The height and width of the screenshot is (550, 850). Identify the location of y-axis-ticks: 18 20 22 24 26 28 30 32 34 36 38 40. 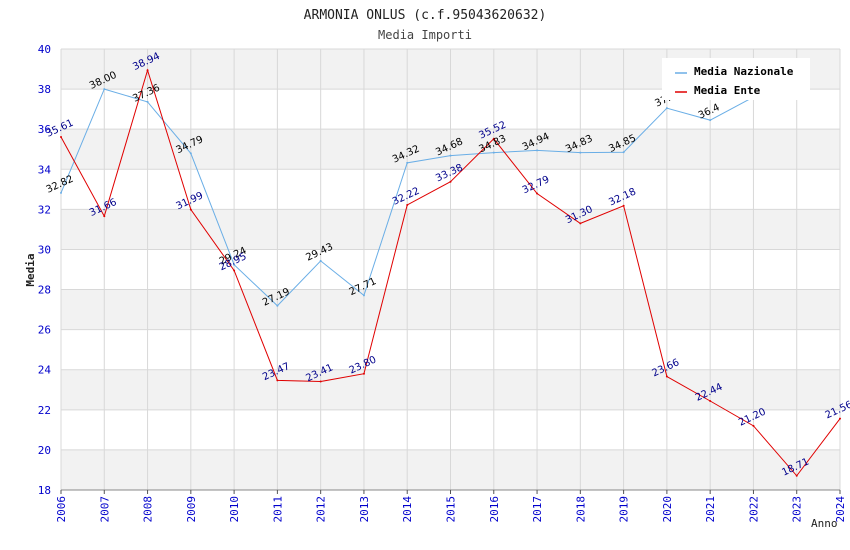
(45, 270).